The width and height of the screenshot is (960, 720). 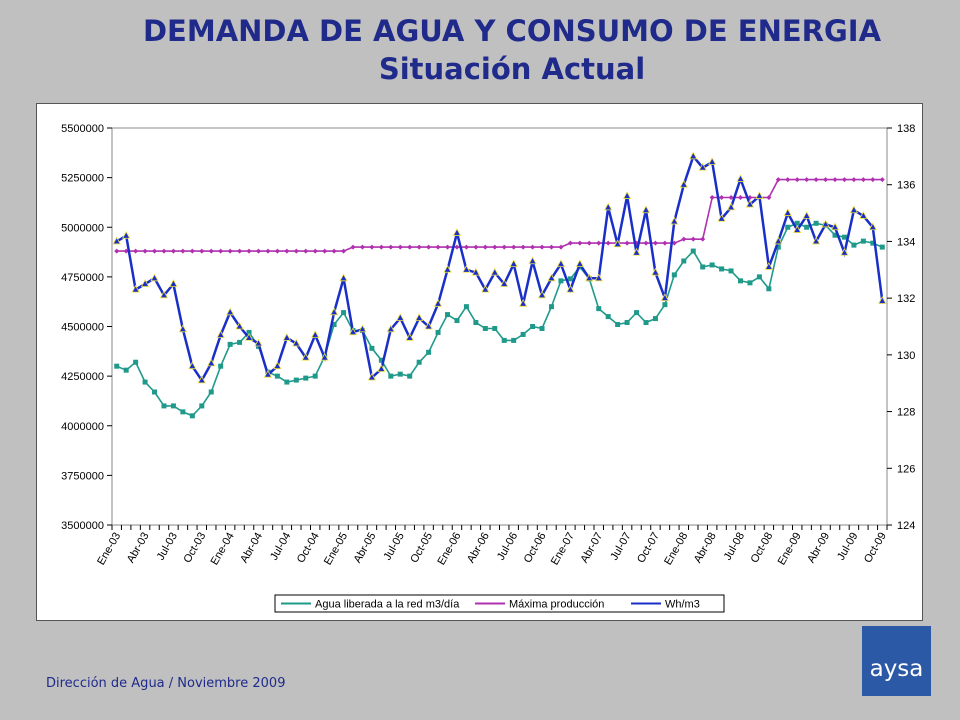 I want to click on x-tick-label: Ene-08, so click(x=676, y=549).